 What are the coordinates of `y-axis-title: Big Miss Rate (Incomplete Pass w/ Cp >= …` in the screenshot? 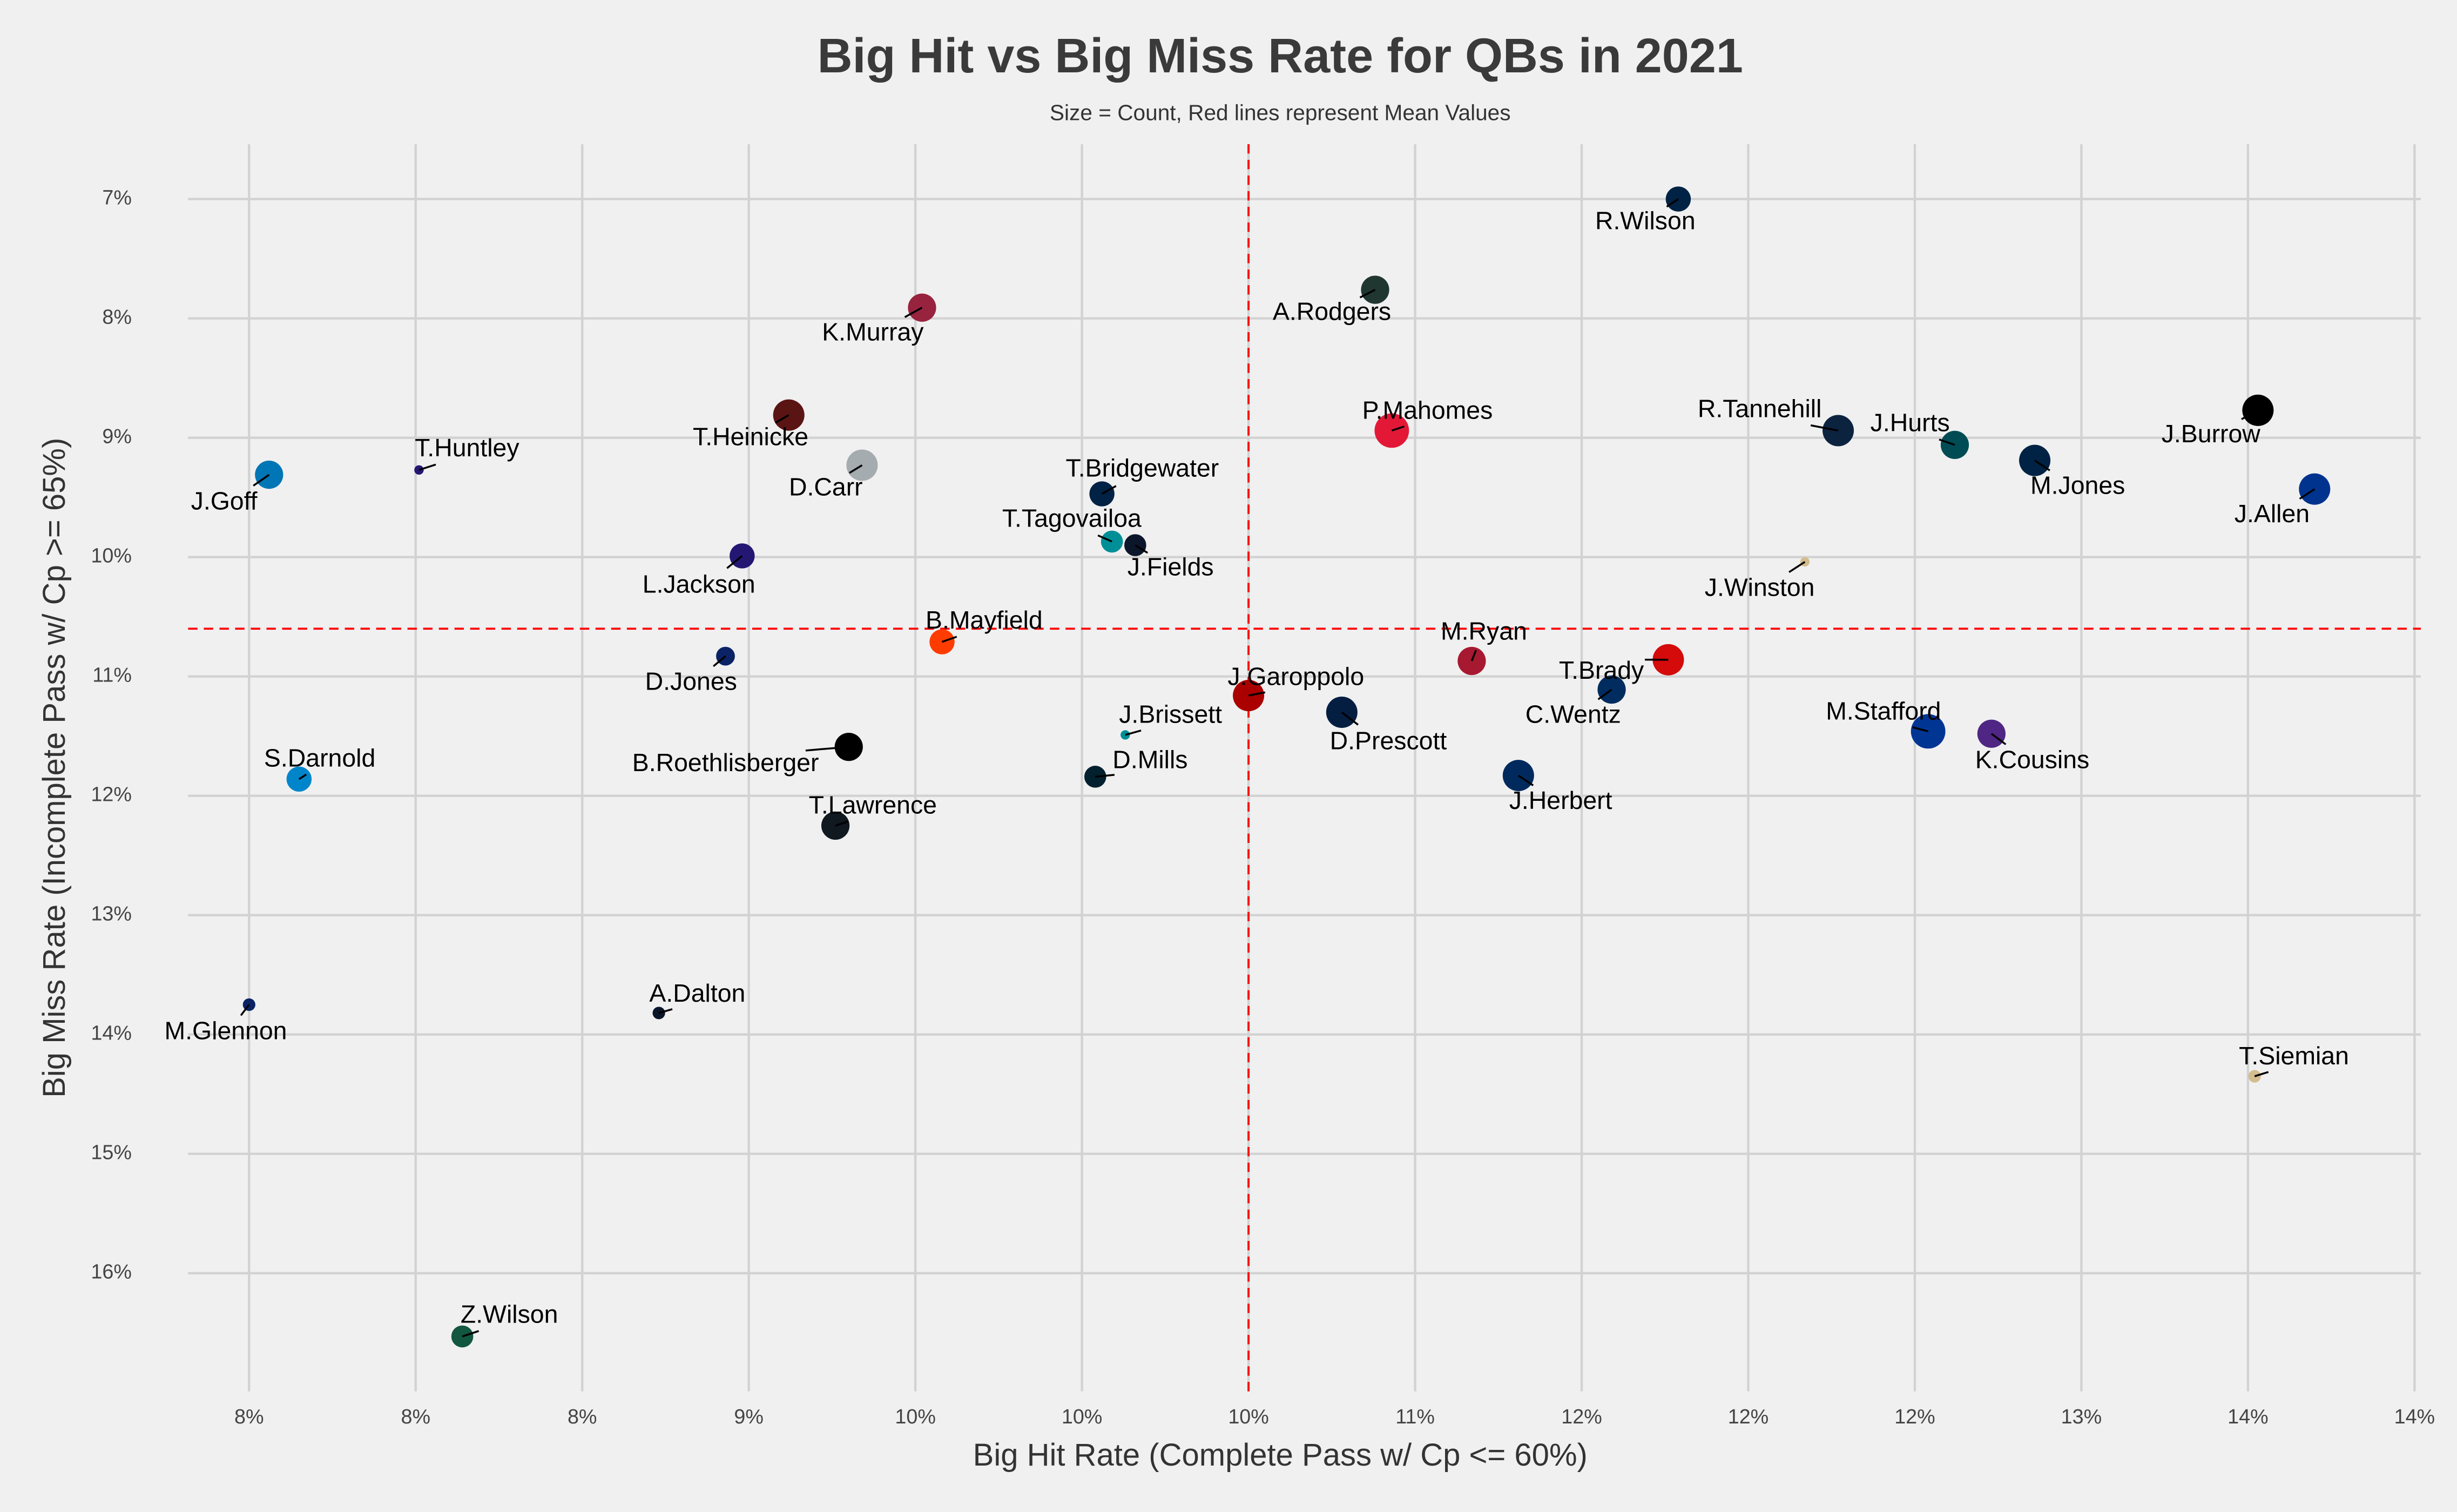 It's located at (54, 768).